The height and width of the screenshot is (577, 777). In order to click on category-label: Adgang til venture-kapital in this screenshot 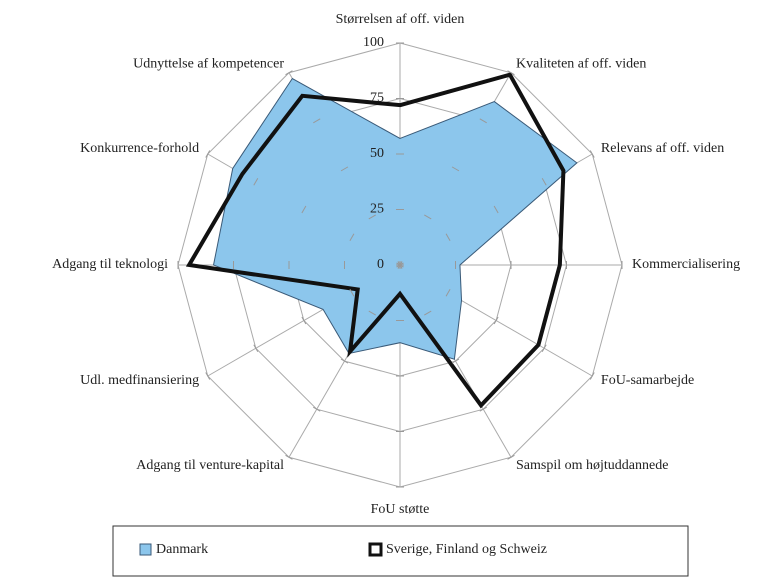, I will do `click(210, 465)`.